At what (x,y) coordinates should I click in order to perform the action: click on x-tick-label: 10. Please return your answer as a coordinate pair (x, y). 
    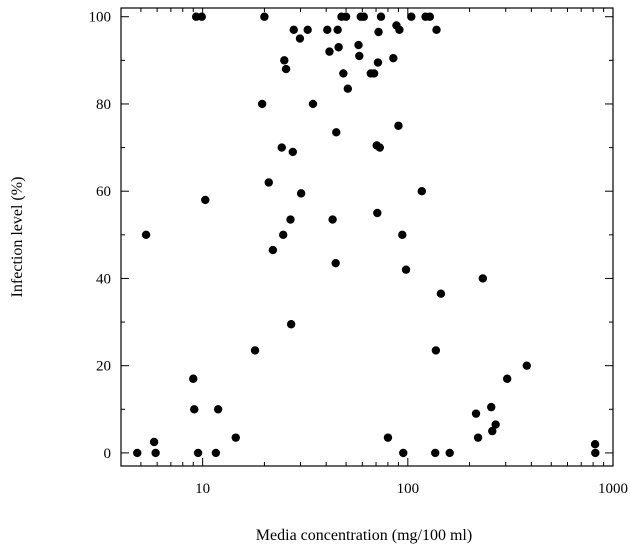
    Looking at the image, I should click on (202, 489).